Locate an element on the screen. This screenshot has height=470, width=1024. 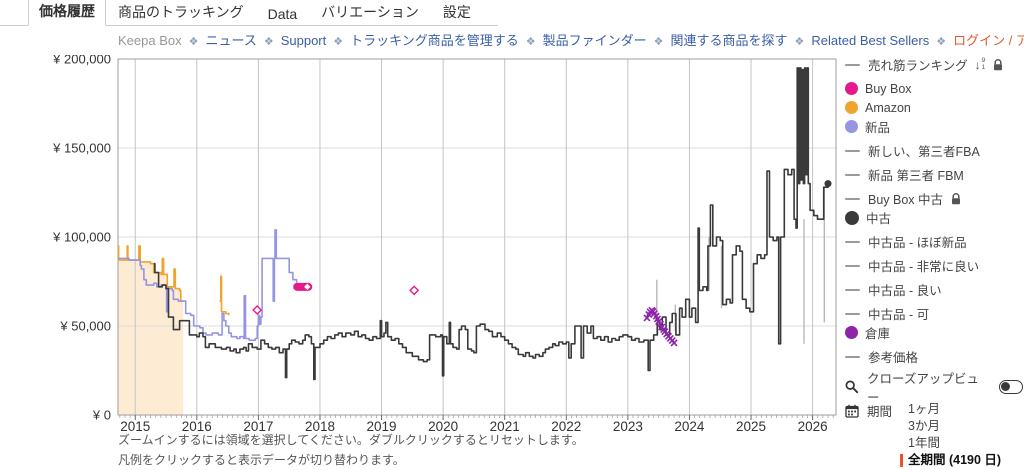
legend-item-used-like-new: 中古品 - ほぼ新品 is located at coordinates (934, 242).